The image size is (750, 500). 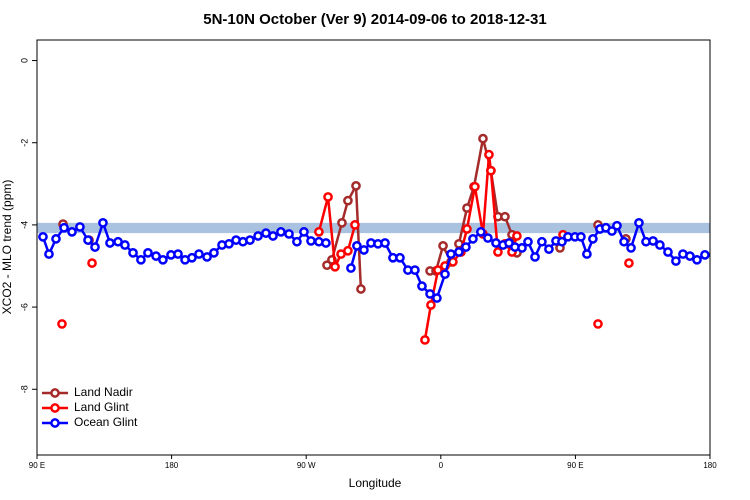 What do you see at coordinates (441, 465) in the screenshot?
I see `x-tick-label: 0` at bounding box center [441, 465].